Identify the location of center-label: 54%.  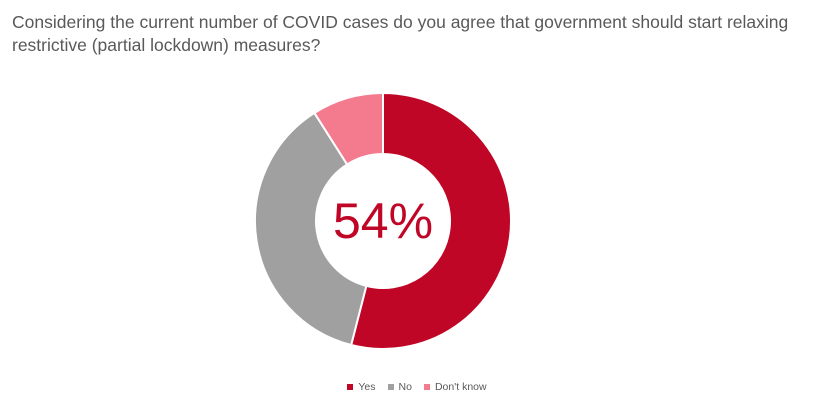
(383, 221).